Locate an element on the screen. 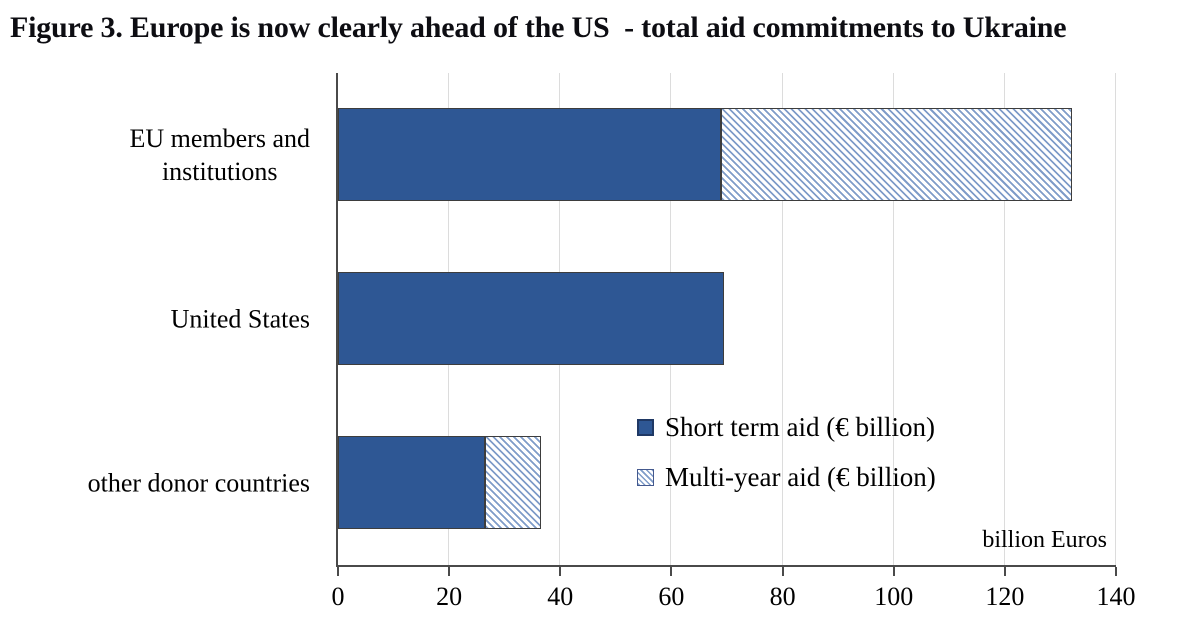 This screenshot has width=1199, height=635. x-axis-unit-label: billion Euros is located at coordinates (1044, 540).